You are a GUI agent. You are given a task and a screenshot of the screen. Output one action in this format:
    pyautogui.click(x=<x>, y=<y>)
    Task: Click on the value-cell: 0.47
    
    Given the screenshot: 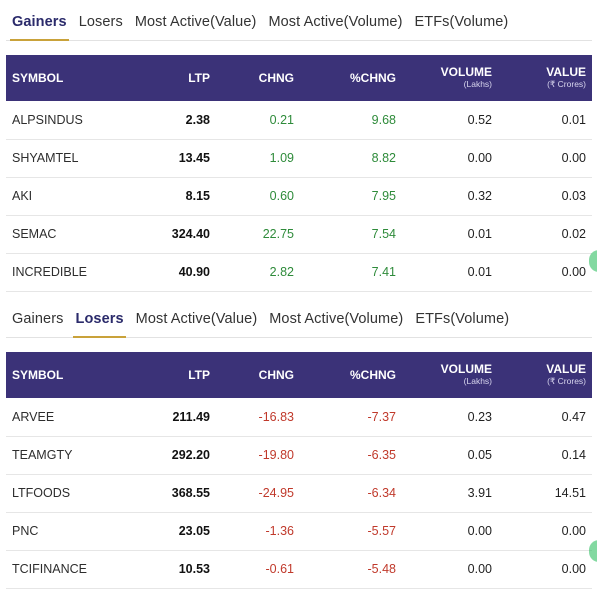 What is the action you would take?
    pyautogui.click(x=573, y=416)
    